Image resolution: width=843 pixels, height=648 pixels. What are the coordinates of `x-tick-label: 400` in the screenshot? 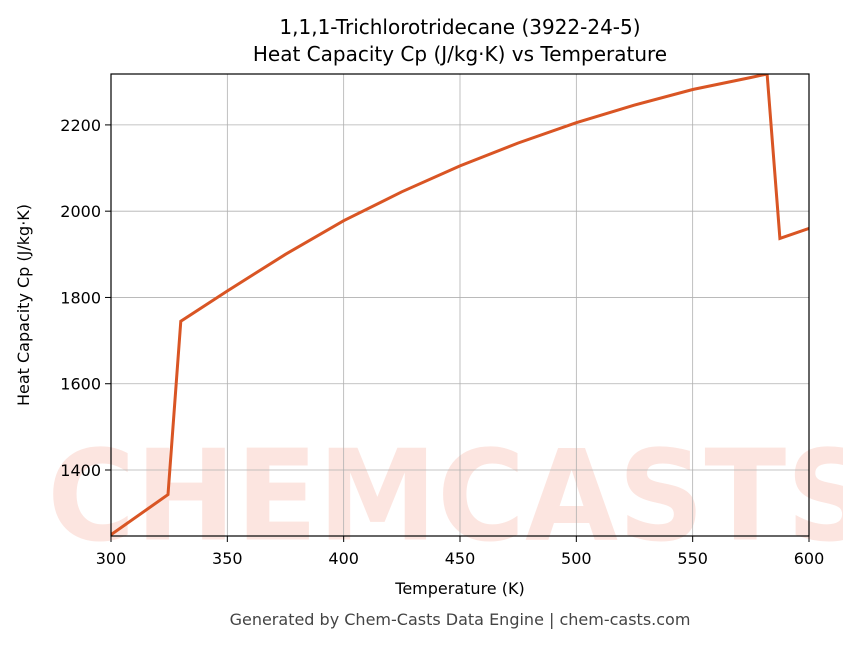 It's located at (343, 558).